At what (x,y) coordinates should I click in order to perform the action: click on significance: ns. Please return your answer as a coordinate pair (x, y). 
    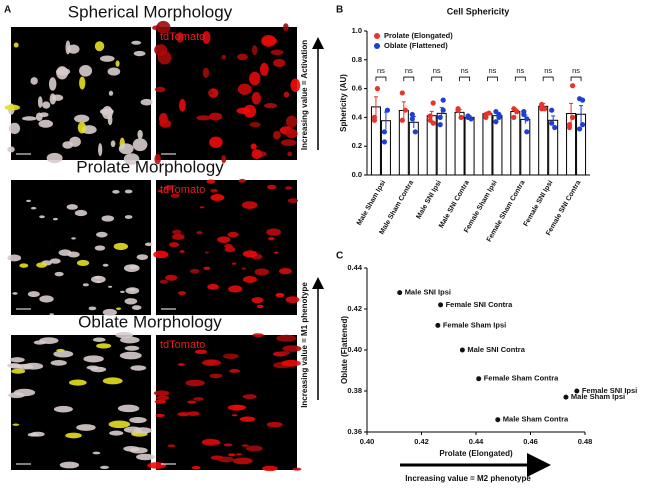
    Looking at the image, I should click on (520, 70).